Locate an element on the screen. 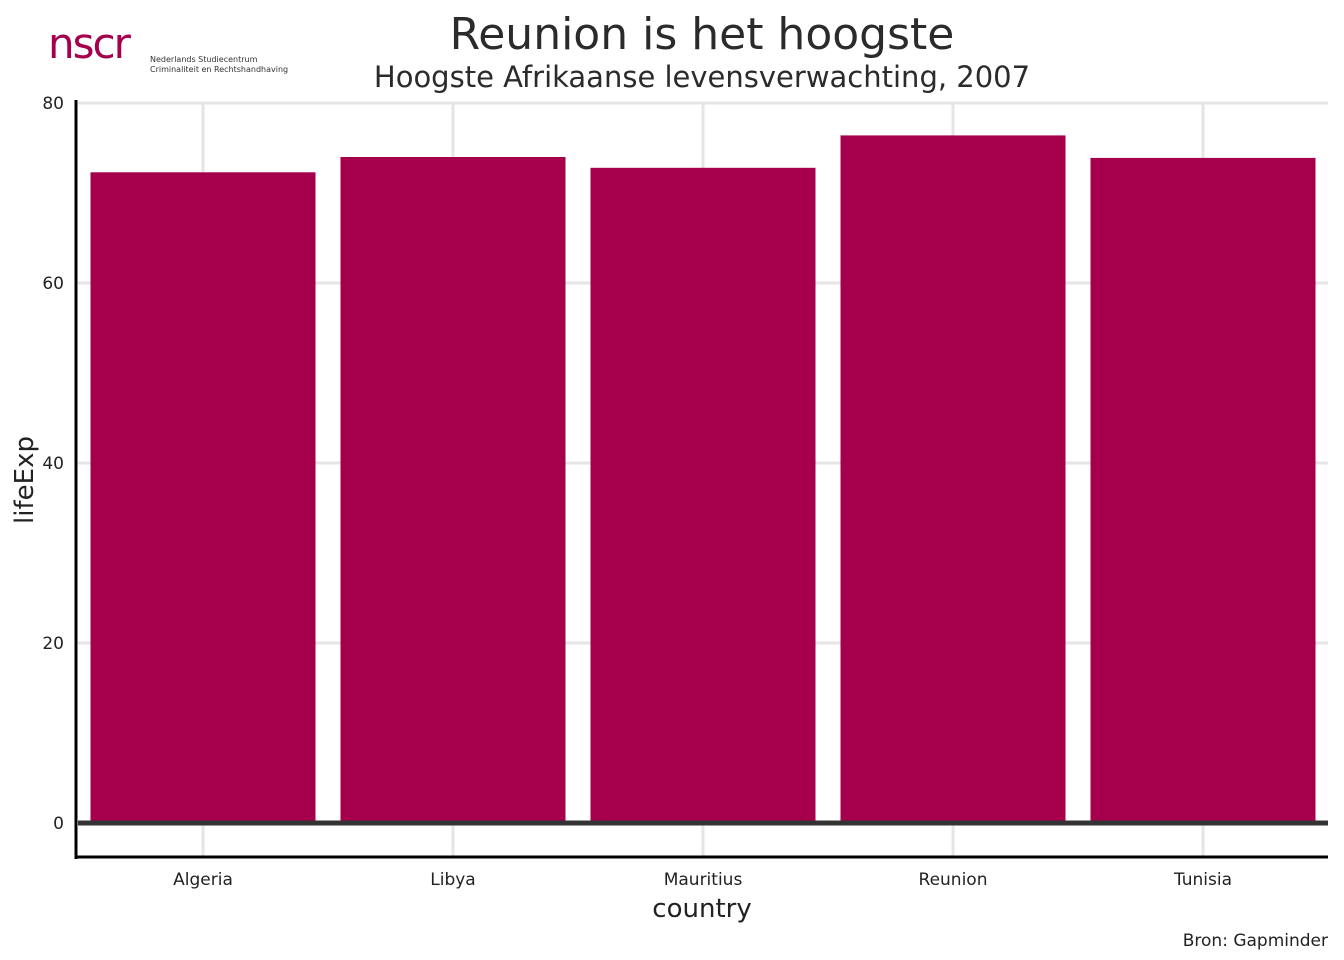 Image resolution: width=1344 pixels, height=960 pixels. bar-tunisia is located at coordinates (1203, 490).